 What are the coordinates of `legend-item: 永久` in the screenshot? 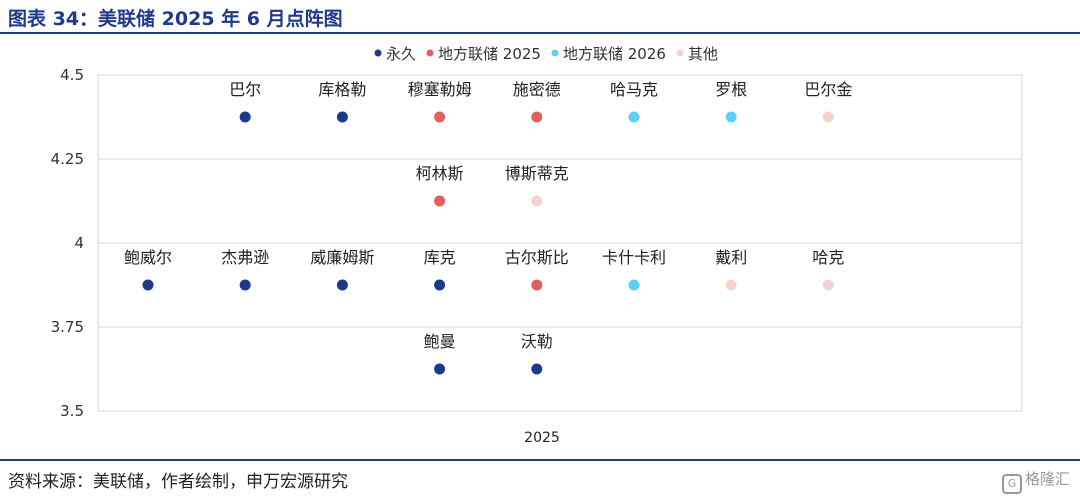 It's located at (395, 54).